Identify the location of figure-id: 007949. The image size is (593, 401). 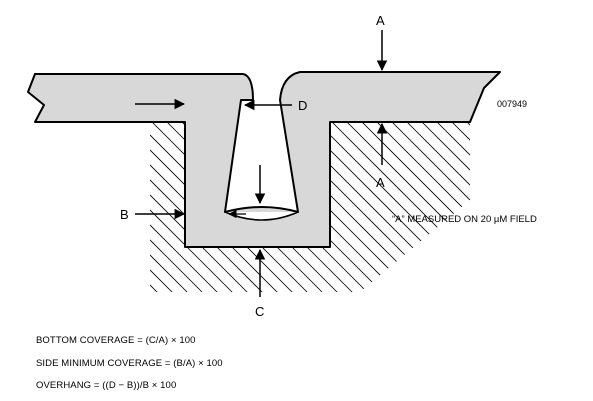
(512, 104).